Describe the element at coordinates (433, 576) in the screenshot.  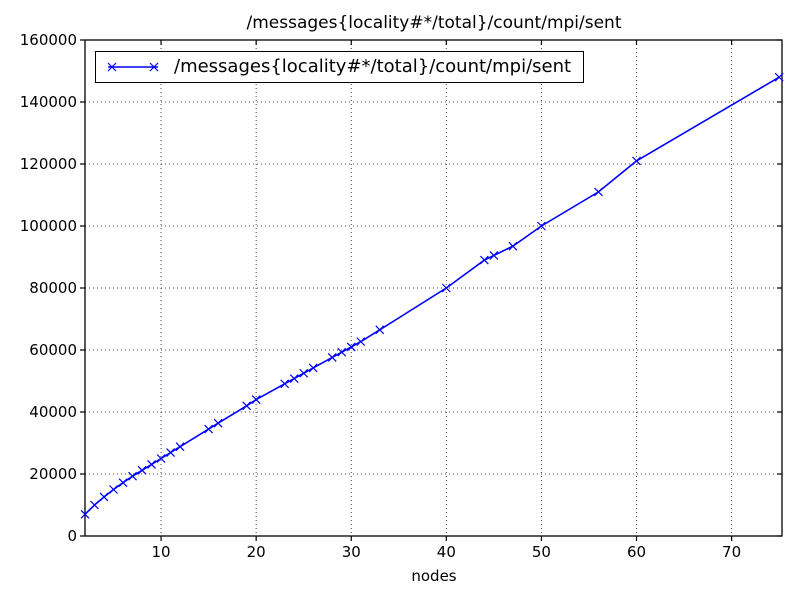
I see `x-axis-label: nodes` at that location.